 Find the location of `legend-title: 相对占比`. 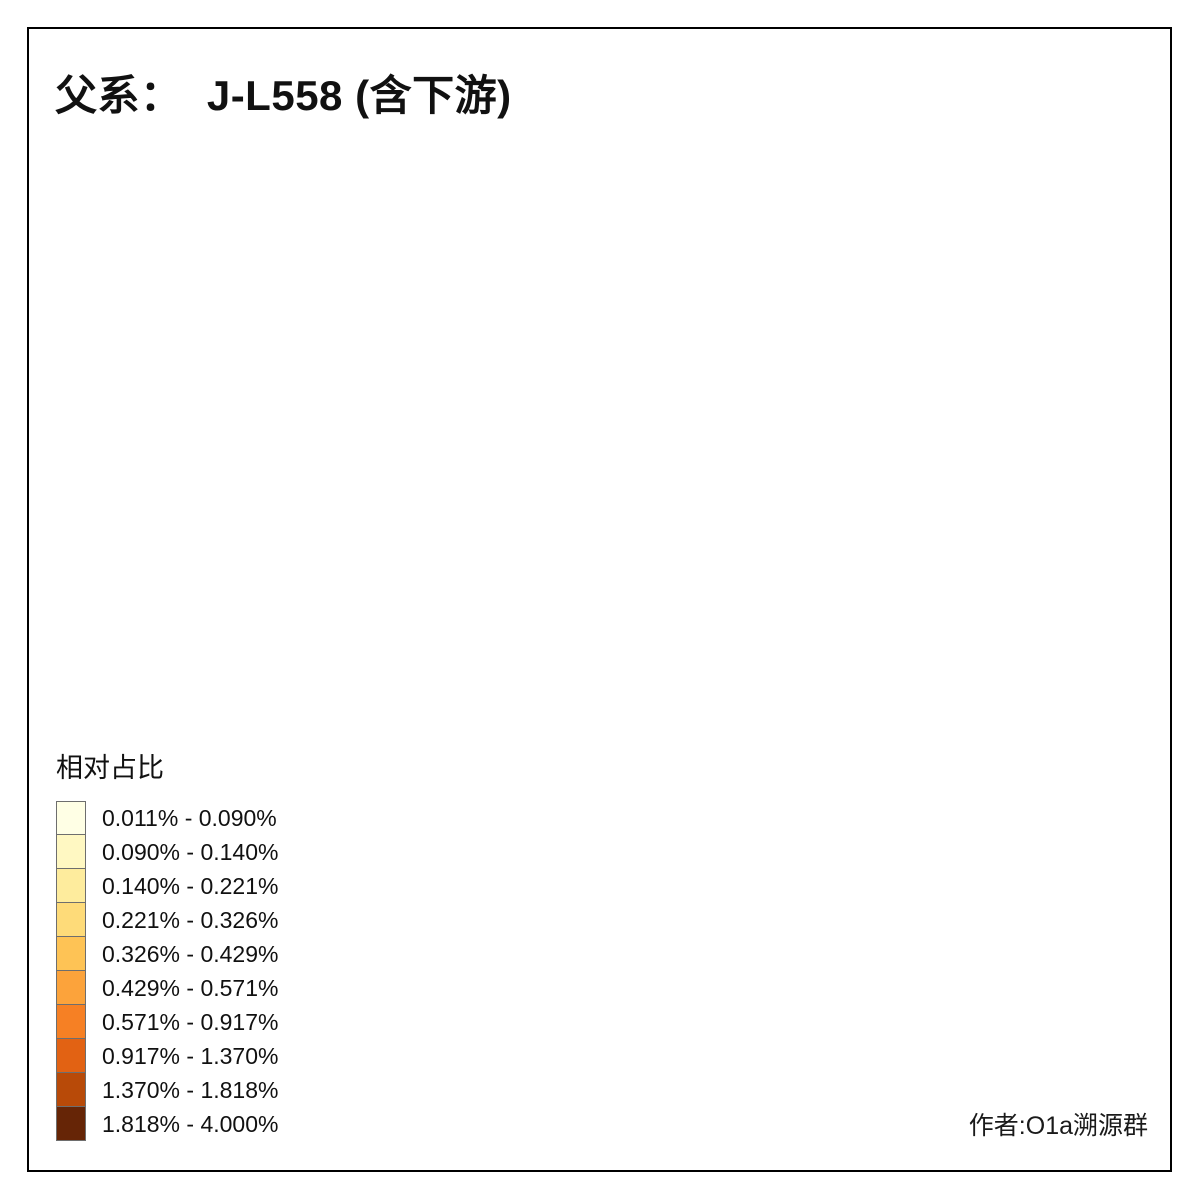

legend-title: 相对占比 is located at coordinates (110, 768).